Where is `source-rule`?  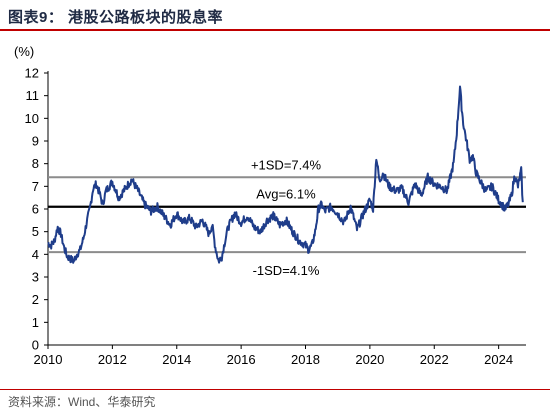
source-rule is located at coordinates (275, 389).